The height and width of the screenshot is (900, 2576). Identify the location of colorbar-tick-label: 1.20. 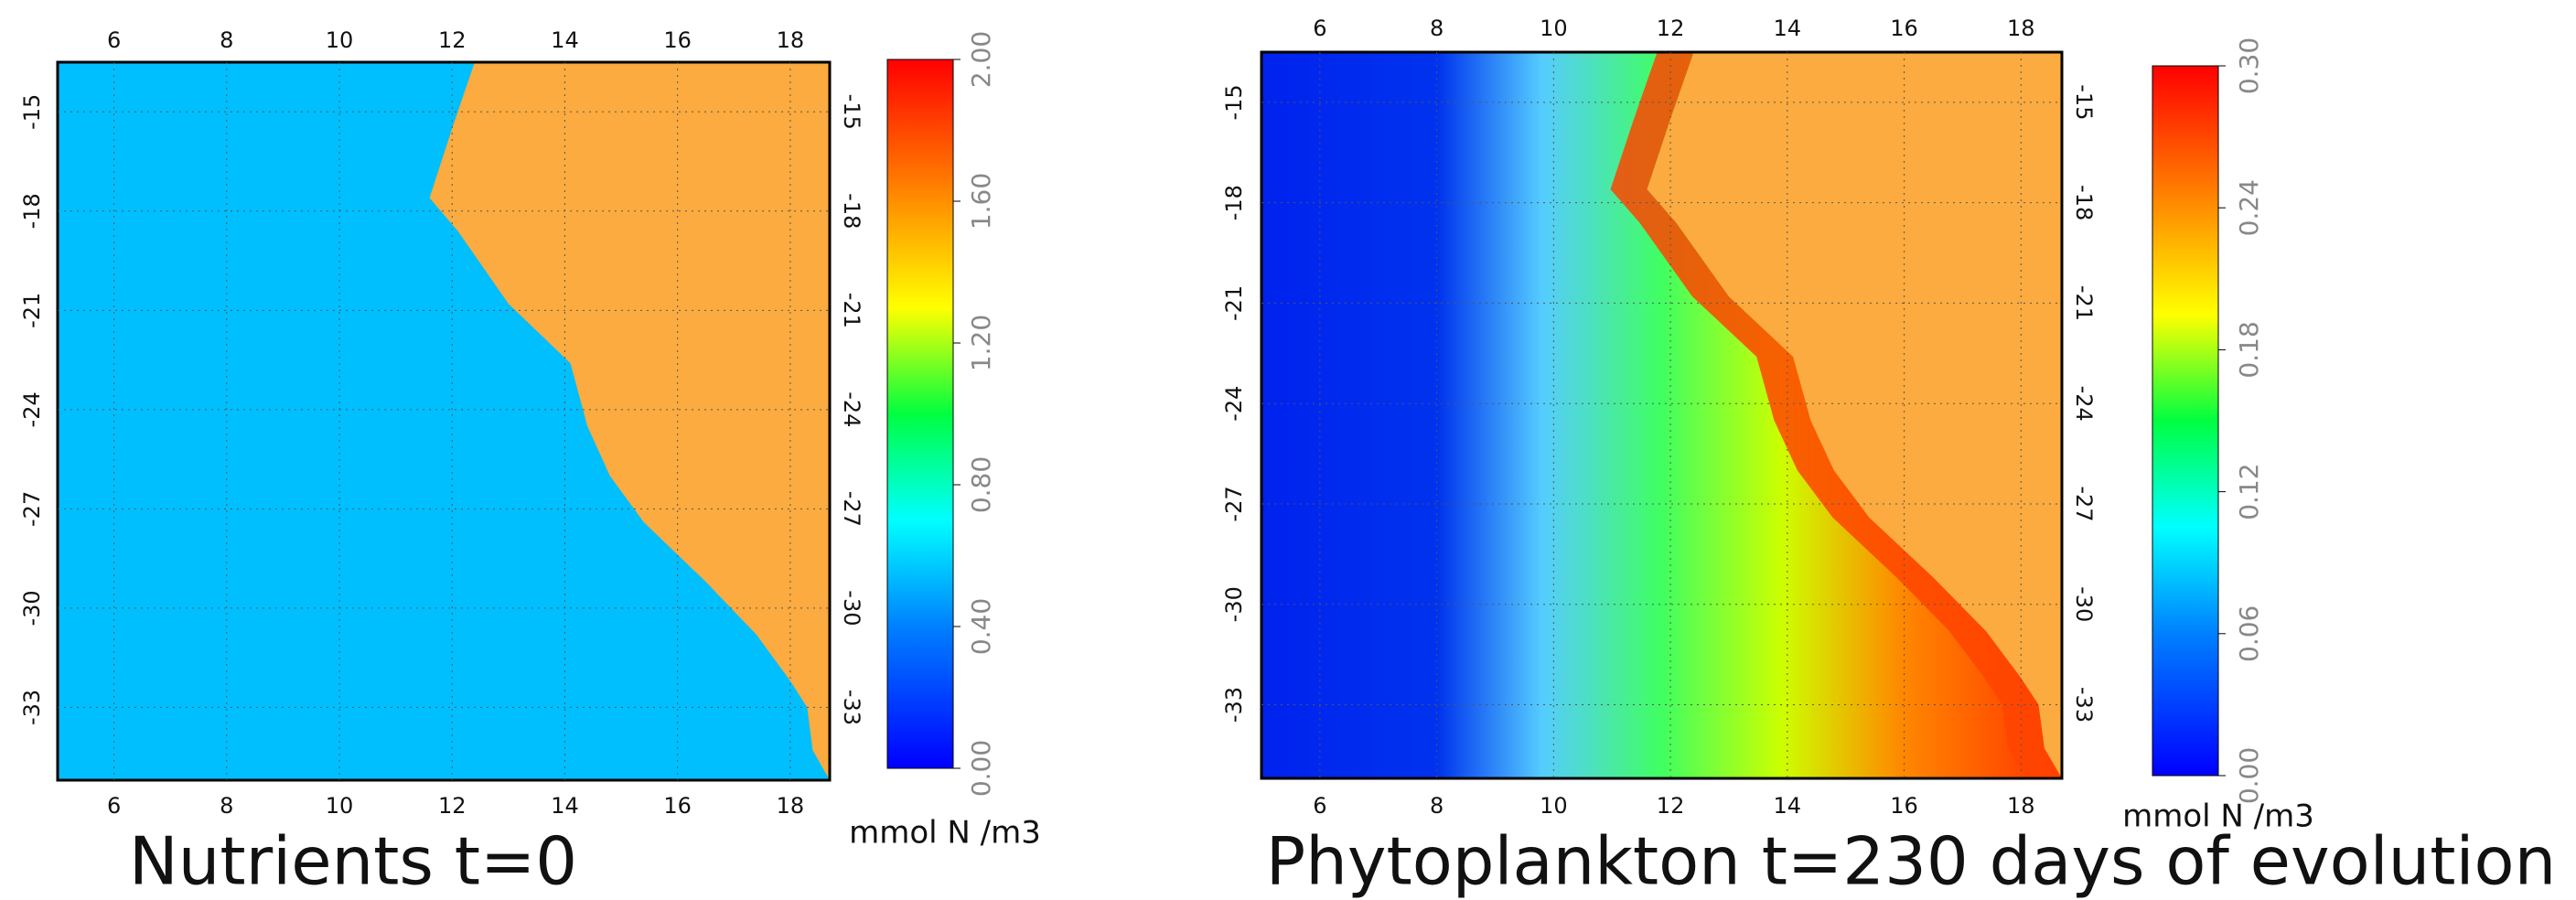
(981, 343).